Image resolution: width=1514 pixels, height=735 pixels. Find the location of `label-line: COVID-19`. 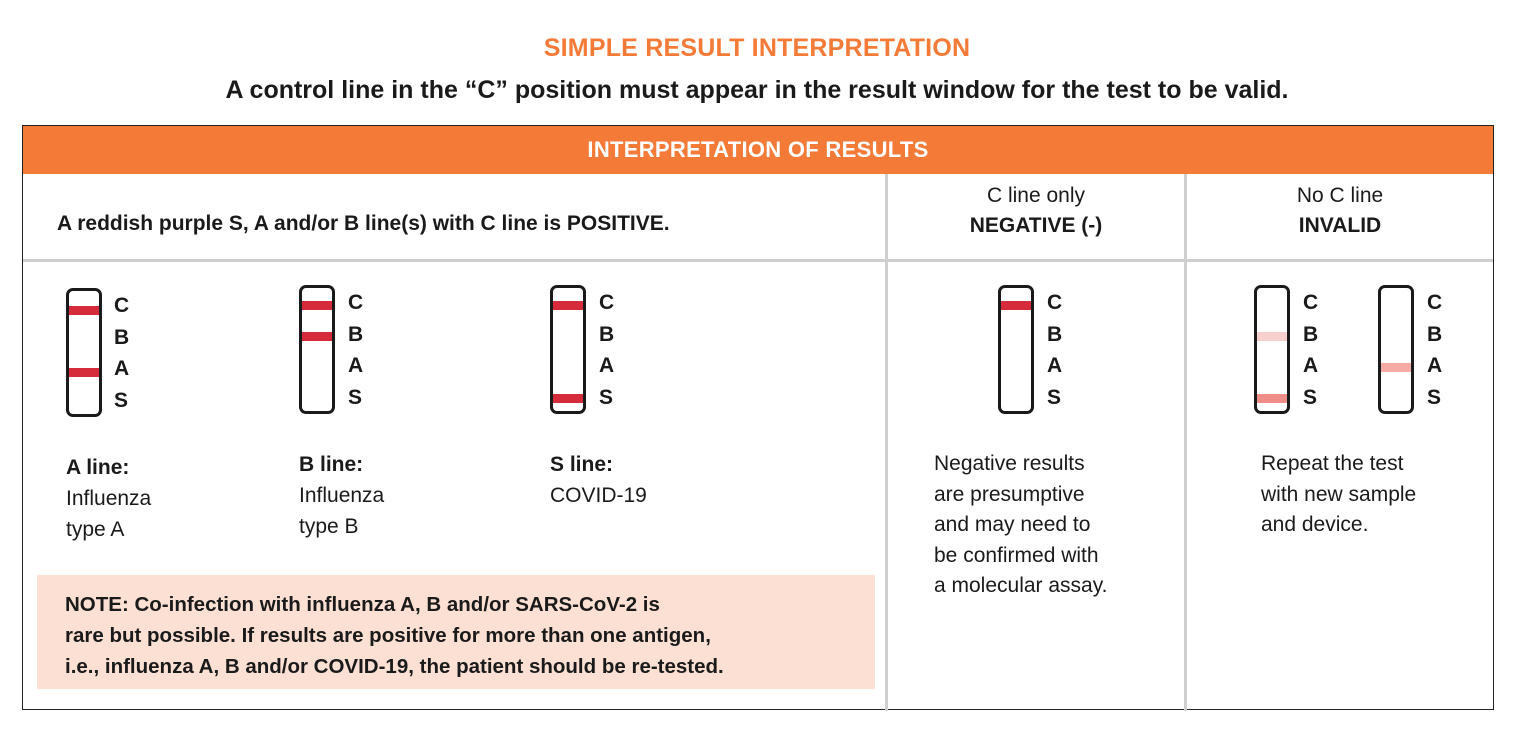

label-line: COVID-19 is located at coordinates (598, 495).